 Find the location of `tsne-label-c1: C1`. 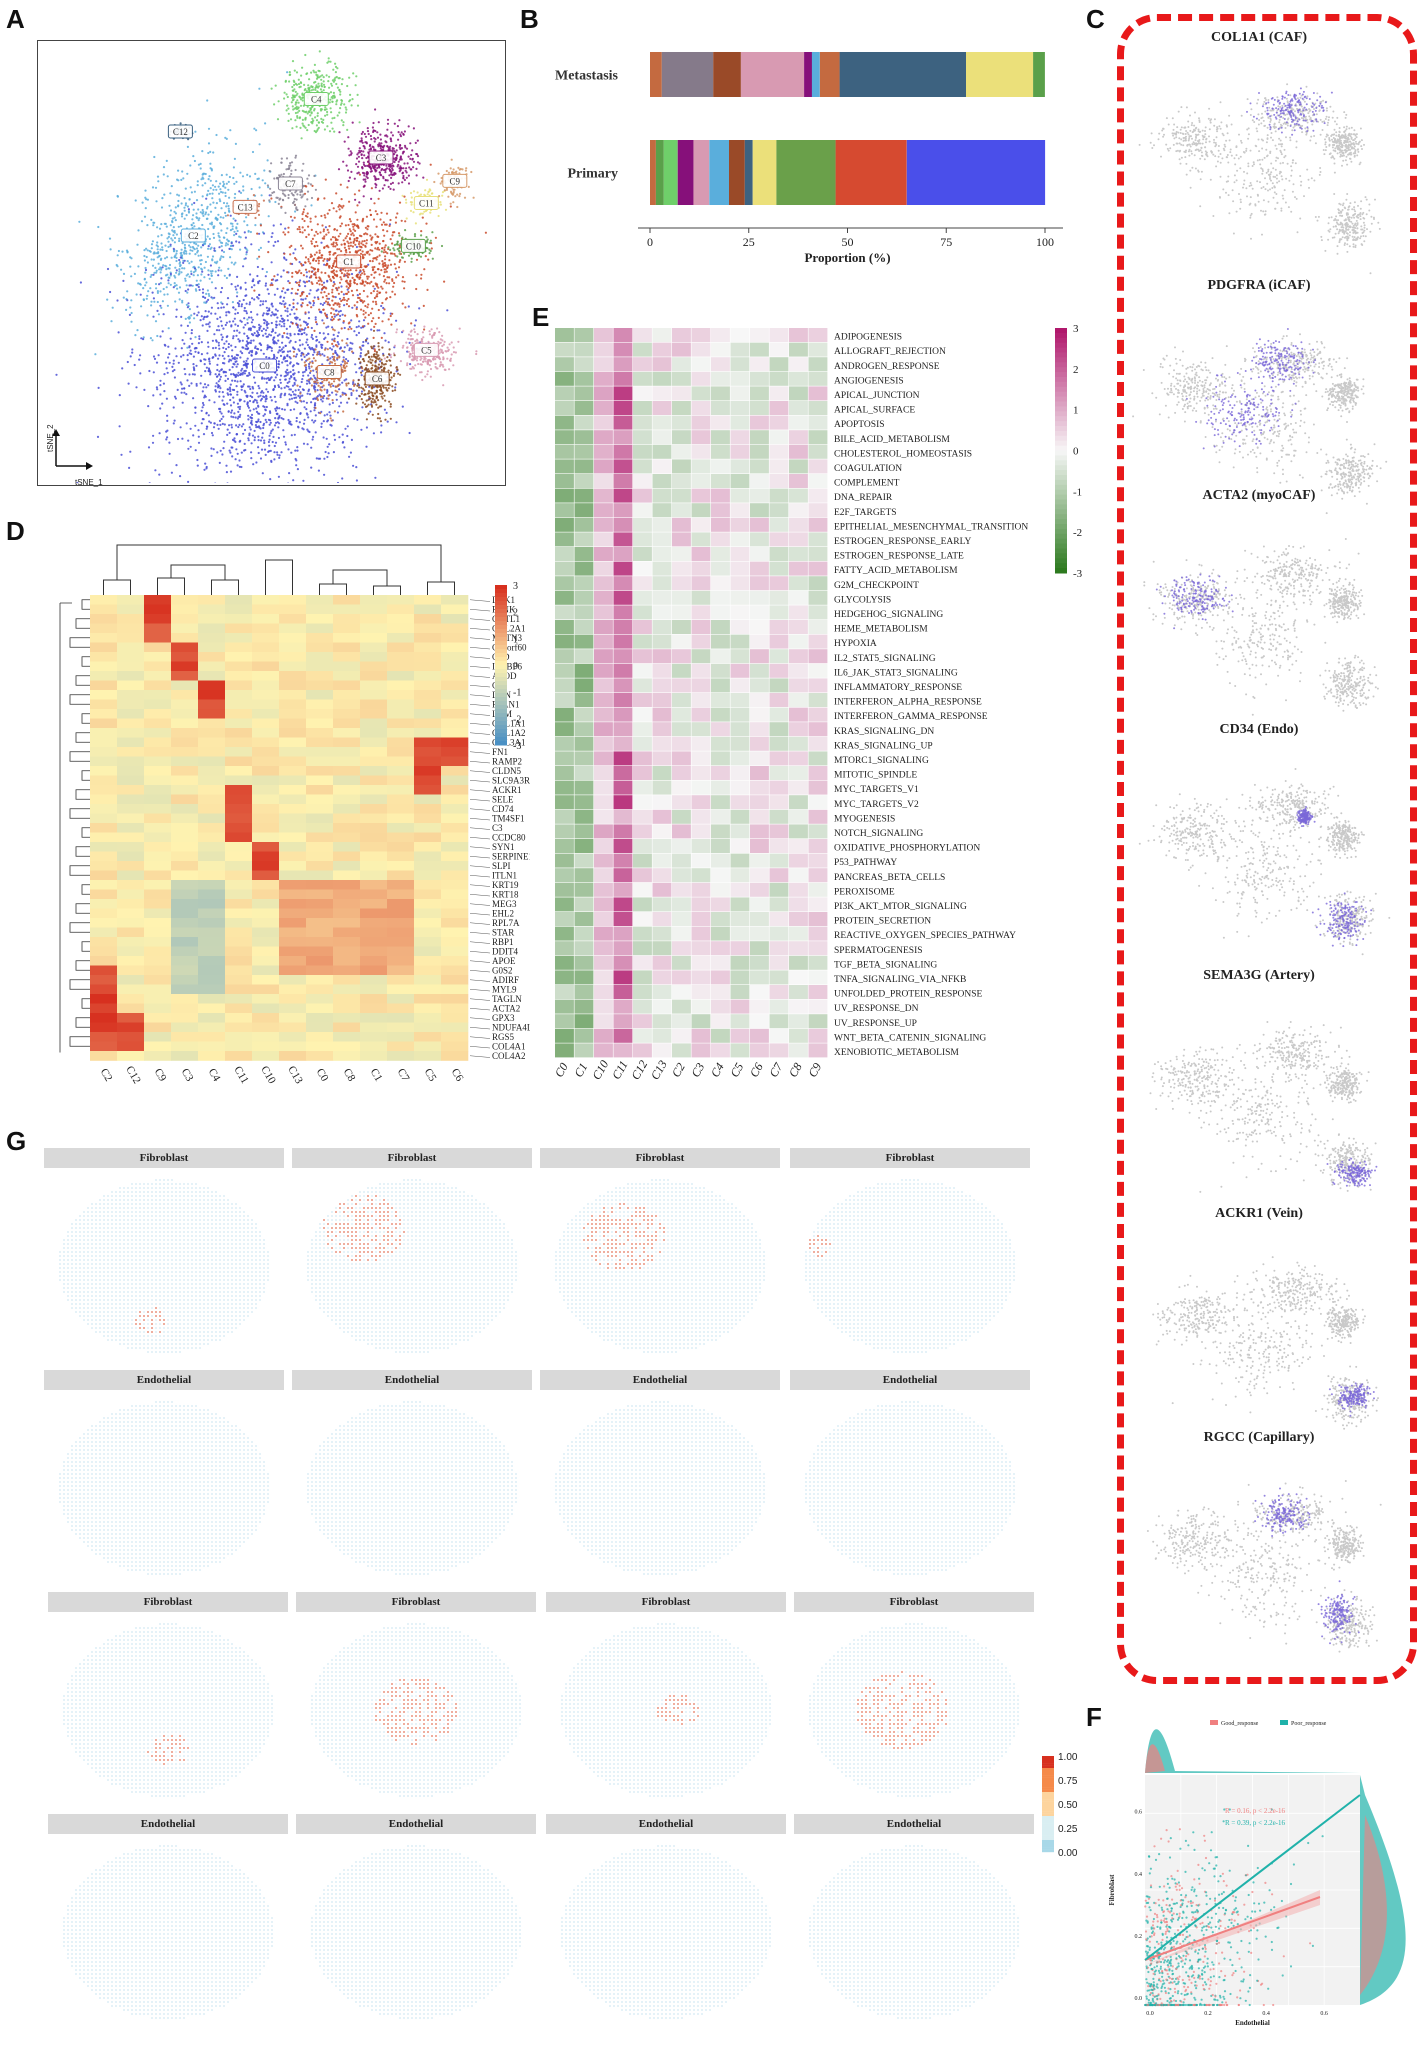

tsne-label-c1: C1 is located at coordinates (349, 261).